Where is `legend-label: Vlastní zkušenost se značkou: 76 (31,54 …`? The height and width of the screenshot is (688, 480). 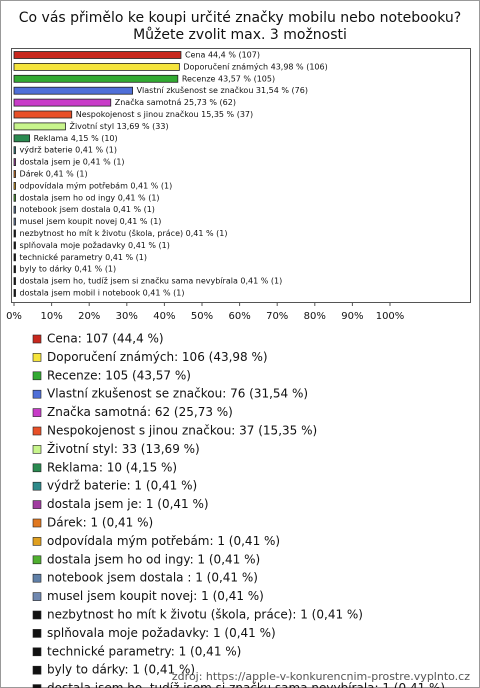 legend-label: Vlastní zkušenost se značkou: 76 (31,54 … is located at coordinates (177, 394).